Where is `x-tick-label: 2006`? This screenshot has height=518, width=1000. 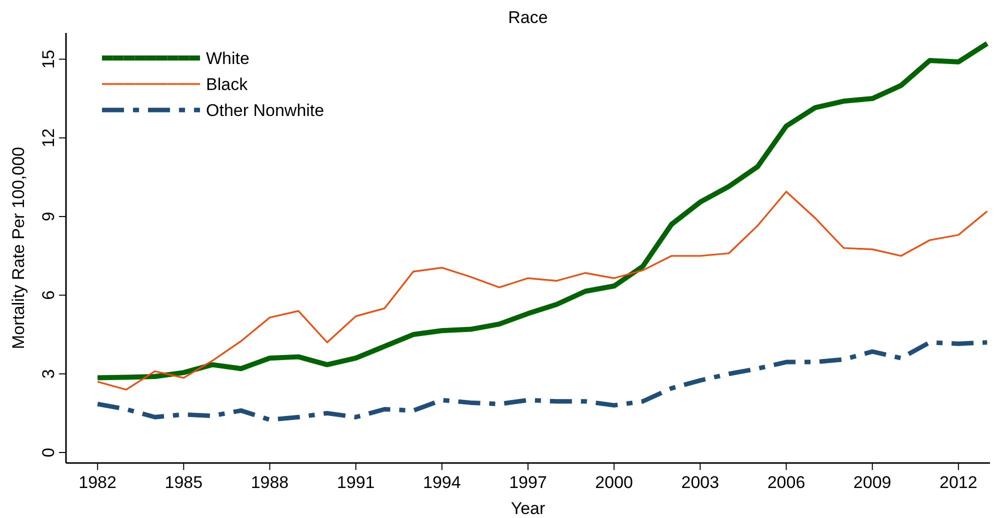 x-tick-label: 2006 is located at coordinates (786, 482).